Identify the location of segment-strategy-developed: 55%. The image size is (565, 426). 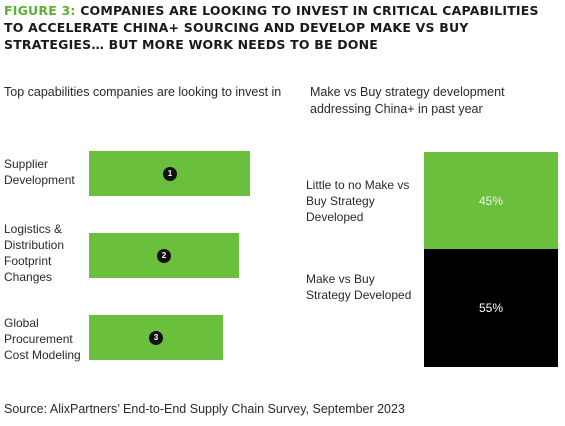
(491, 308).